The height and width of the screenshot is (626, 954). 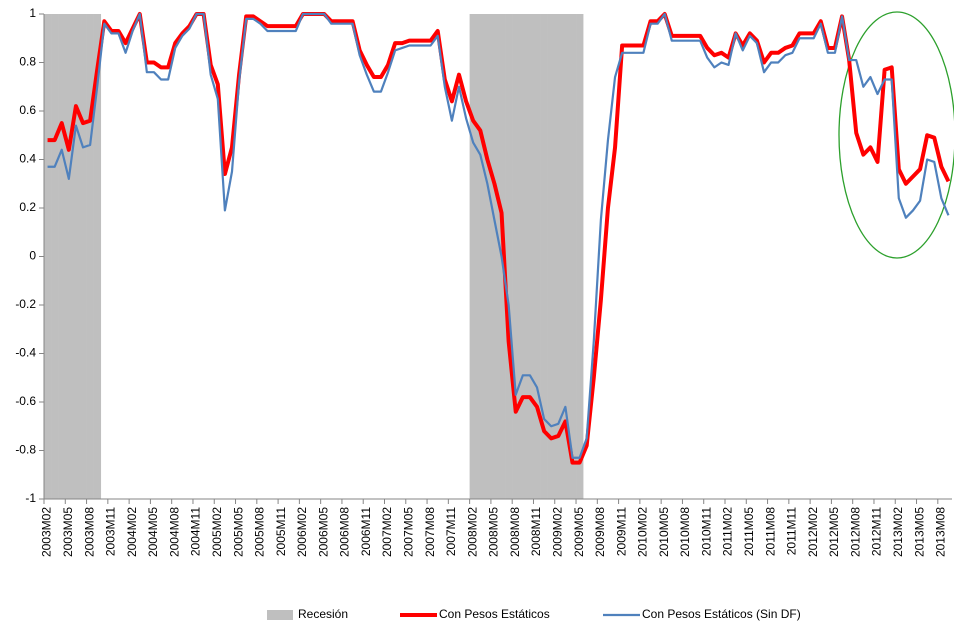 What do you see at coordinates (27, 62) in the screenshot?
I see `y-tick-label: 0.8` at bounding box center [27, 62].